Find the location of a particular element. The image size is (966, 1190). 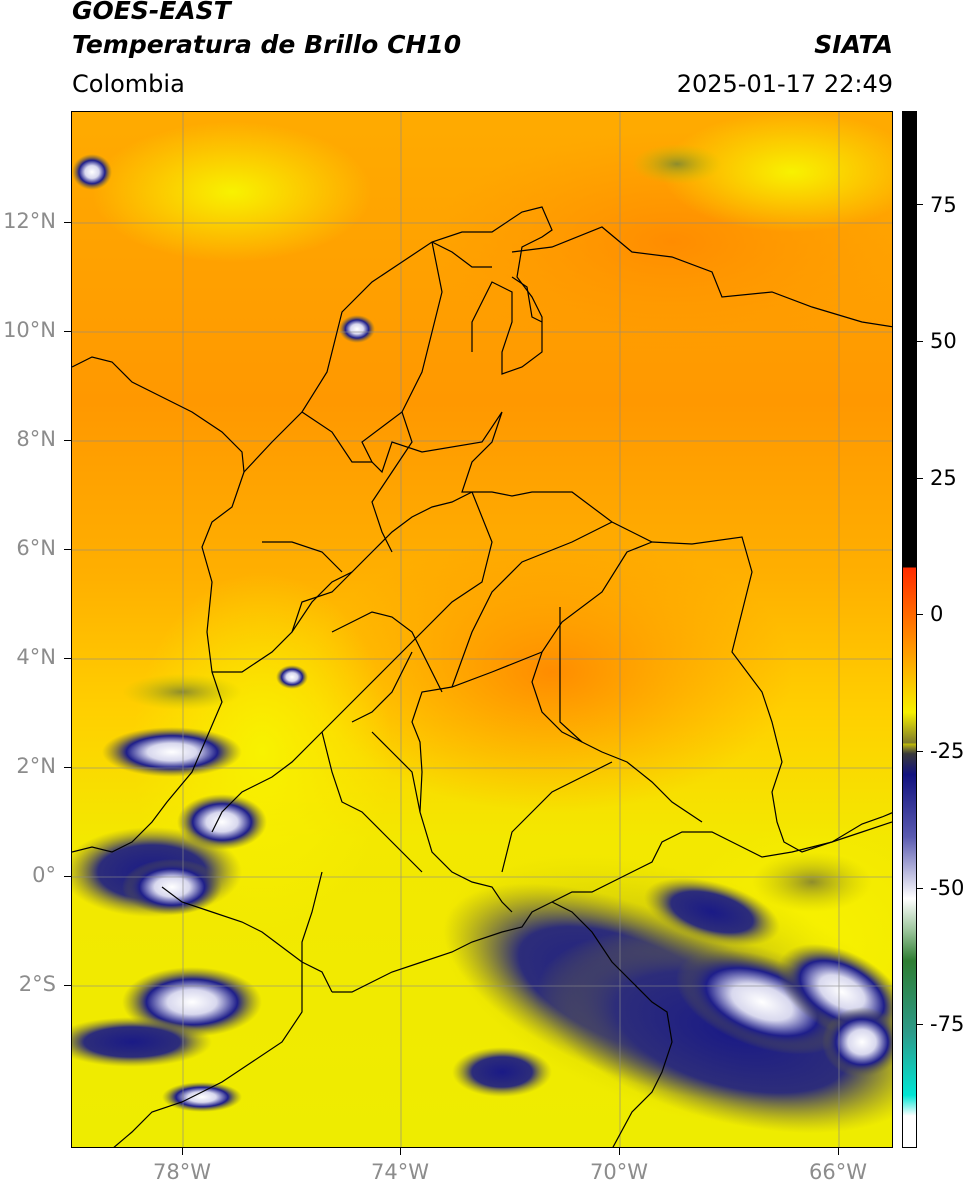

lat-label-8n: 8°N is located at coordinates (36, 439).